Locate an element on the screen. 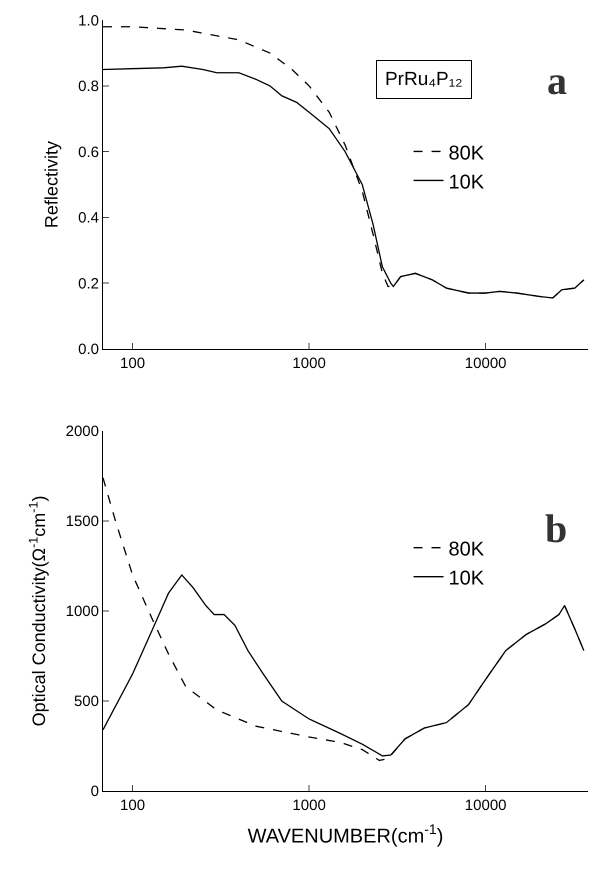  x-axis-title: WAVENUMBER(cm$^{-1}$) is located at coordinates (346, 834).